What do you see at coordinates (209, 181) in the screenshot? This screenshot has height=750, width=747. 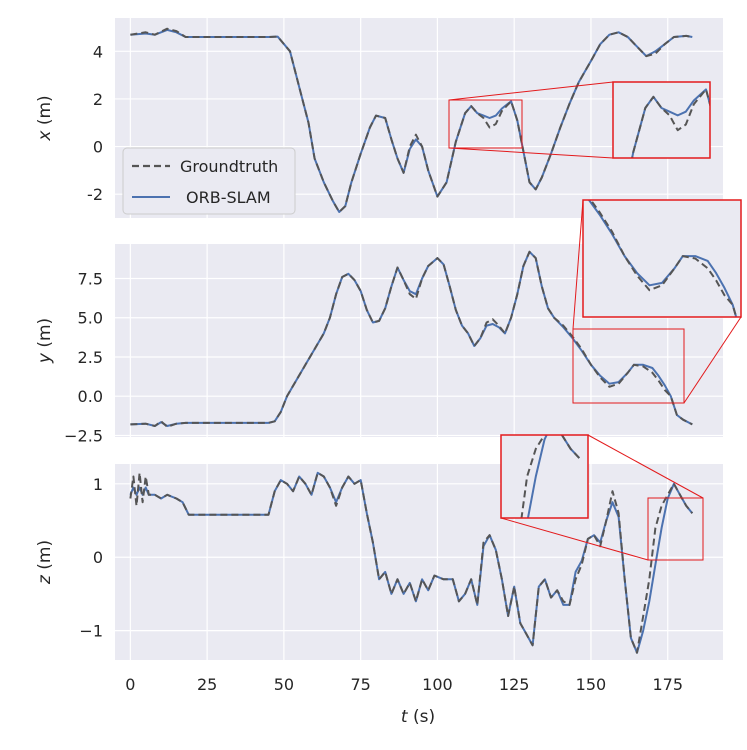 I see `legend: Groundtruth ORB-SLAM` at bounding box center [209, 181].